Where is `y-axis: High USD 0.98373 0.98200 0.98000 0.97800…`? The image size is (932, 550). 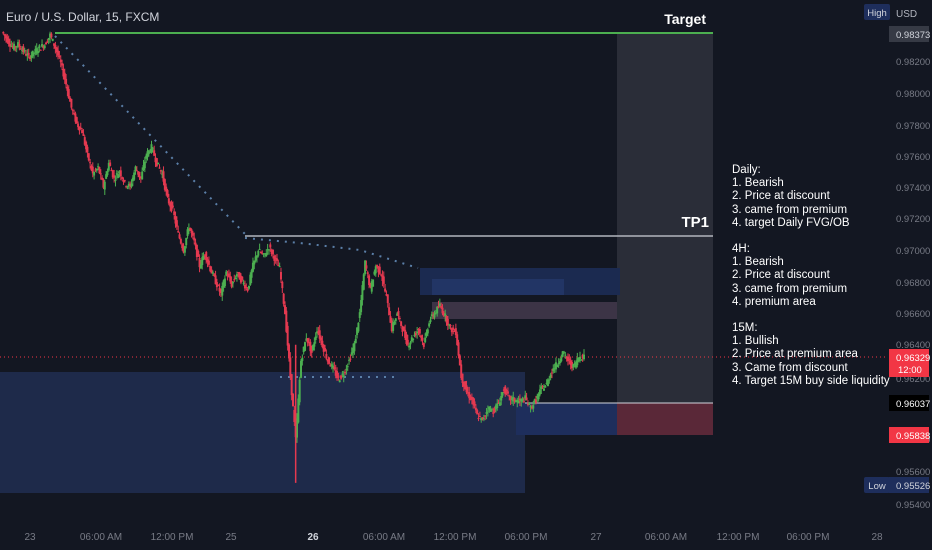 y-axis: High USD 0.98373 0.98200 0.98000 0.97800… is located at coordinates (897, 257).